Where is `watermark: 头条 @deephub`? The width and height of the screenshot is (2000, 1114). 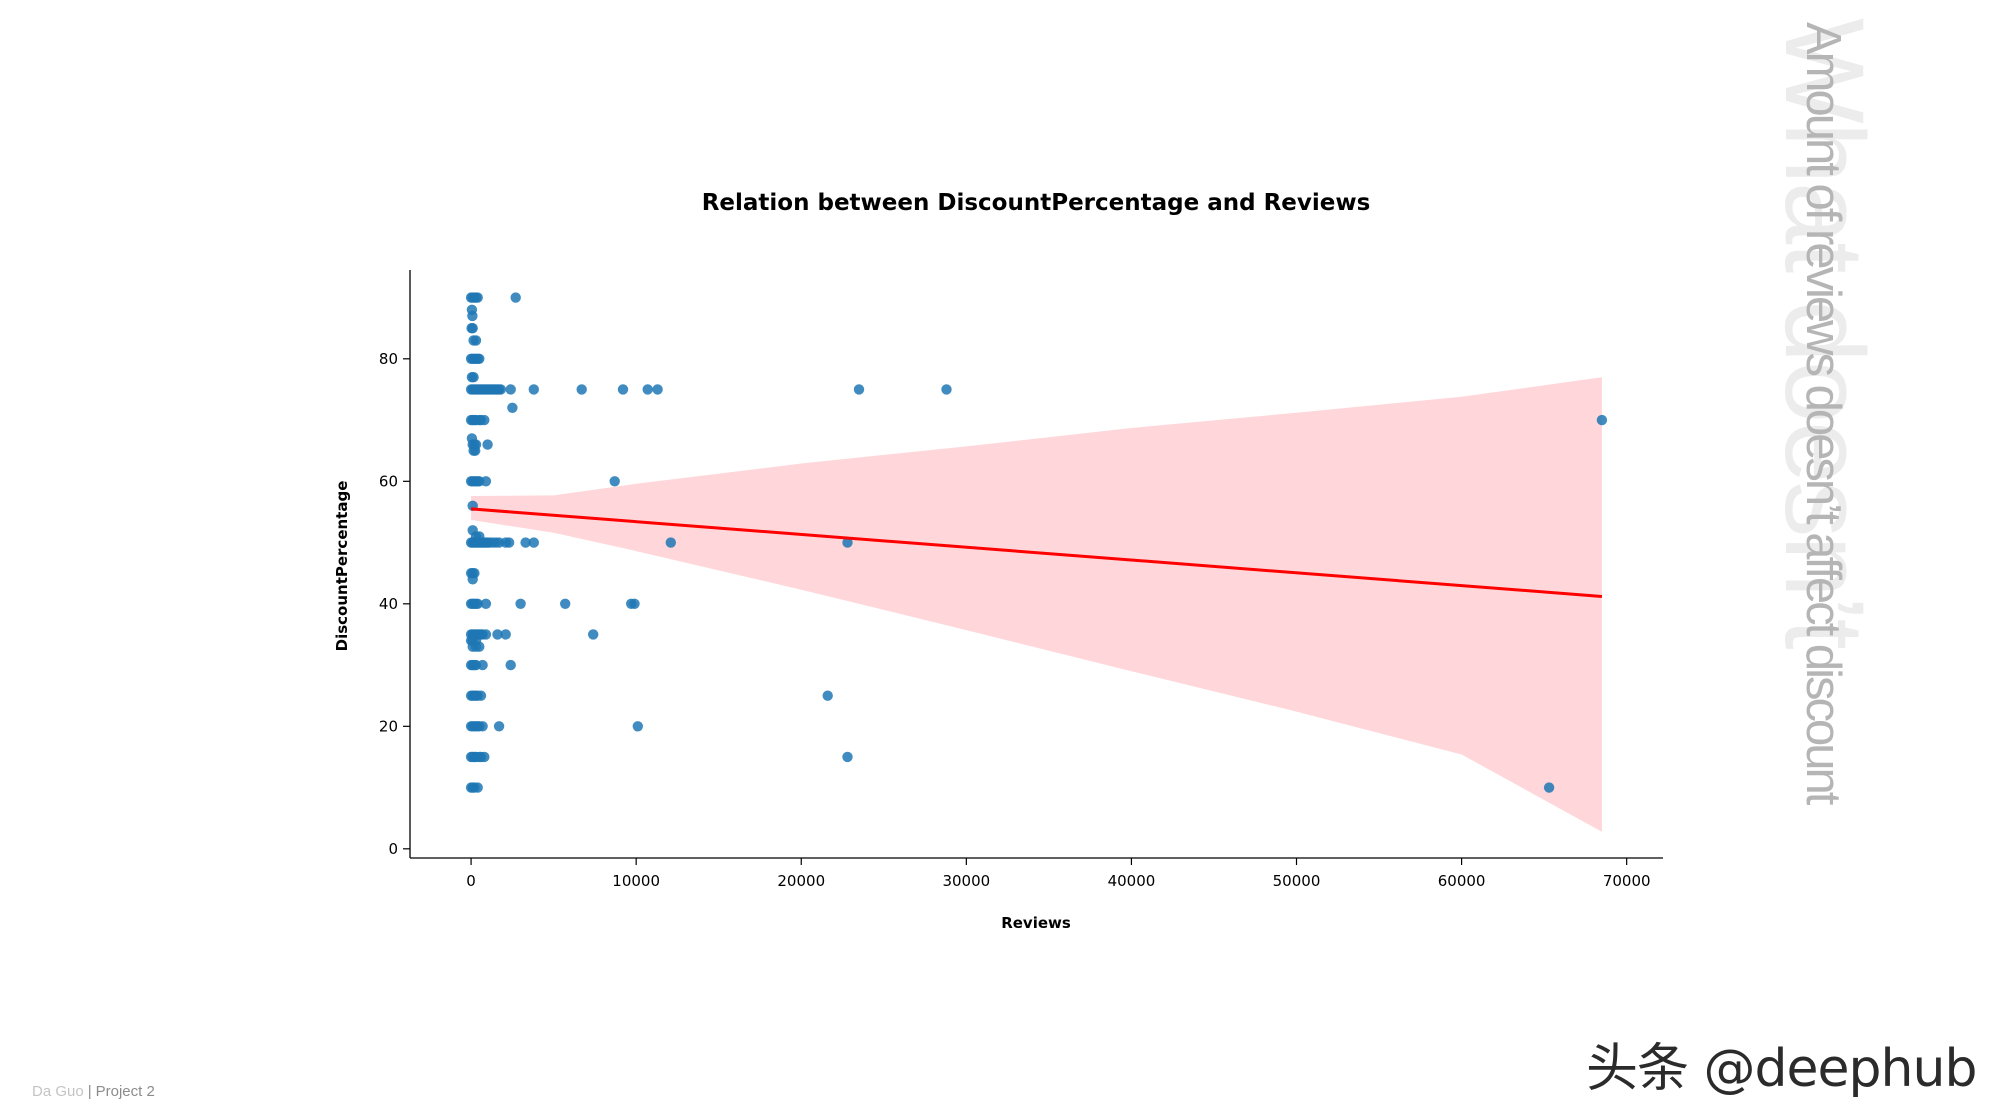
watermark: 头条 @deephub is located at coordinates (1781, 1069).